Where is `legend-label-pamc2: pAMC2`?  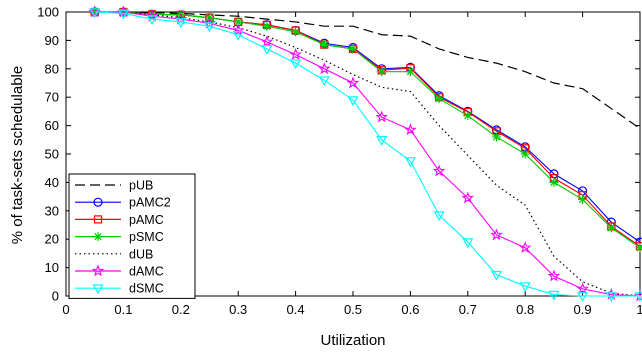
legend-label-pamc2: pAMC2 is located at coordinates (150, 203).